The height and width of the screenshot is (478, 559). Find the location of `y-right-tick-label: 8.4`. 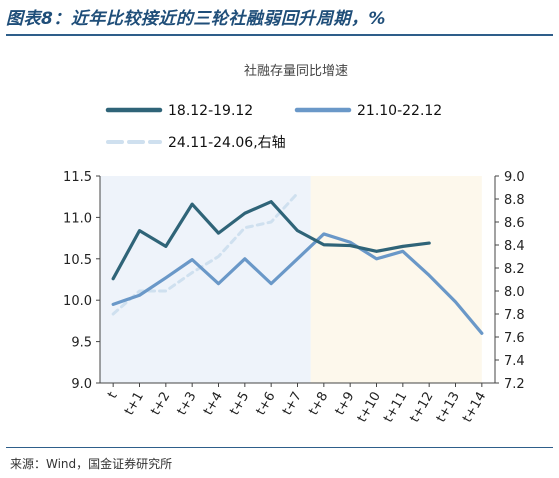

y-right-tick-label: 8.4 is located at coordinates (514, 246).